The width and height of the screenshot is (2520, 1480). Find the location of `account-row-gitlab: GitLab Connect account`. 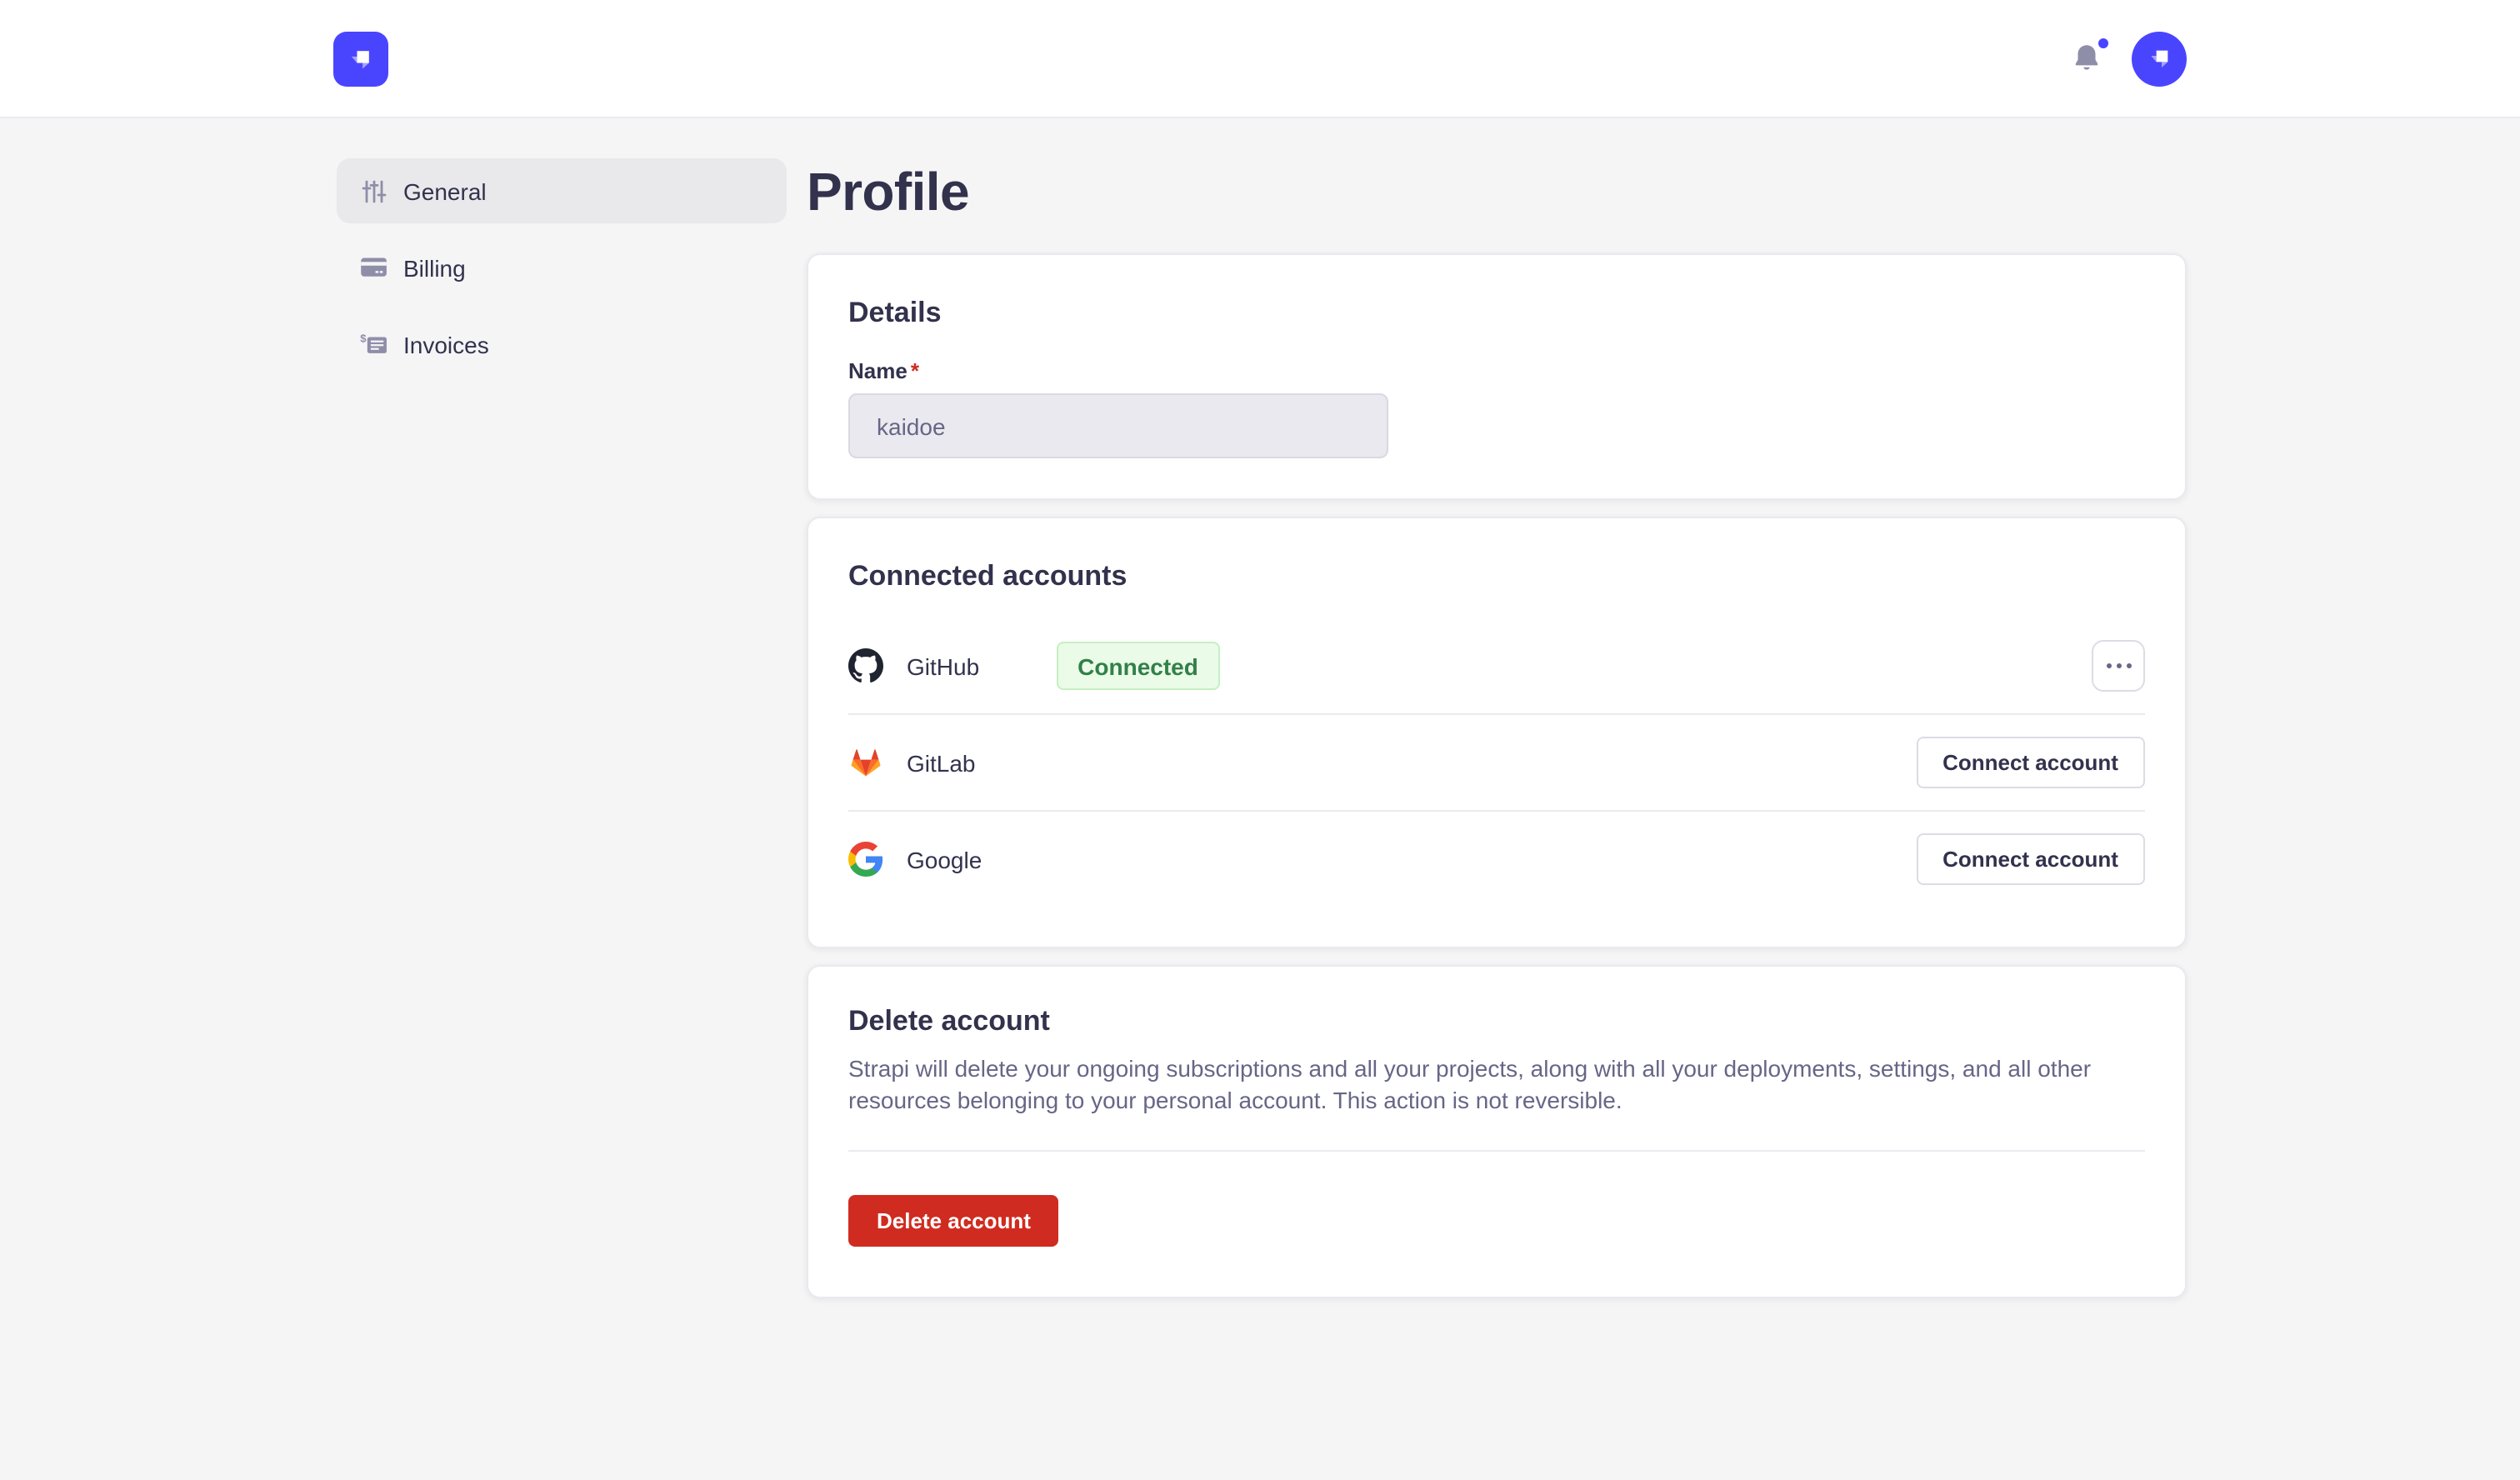

account-row-gitlab: GitLab Connect account is located at coordinates (1496, 761).